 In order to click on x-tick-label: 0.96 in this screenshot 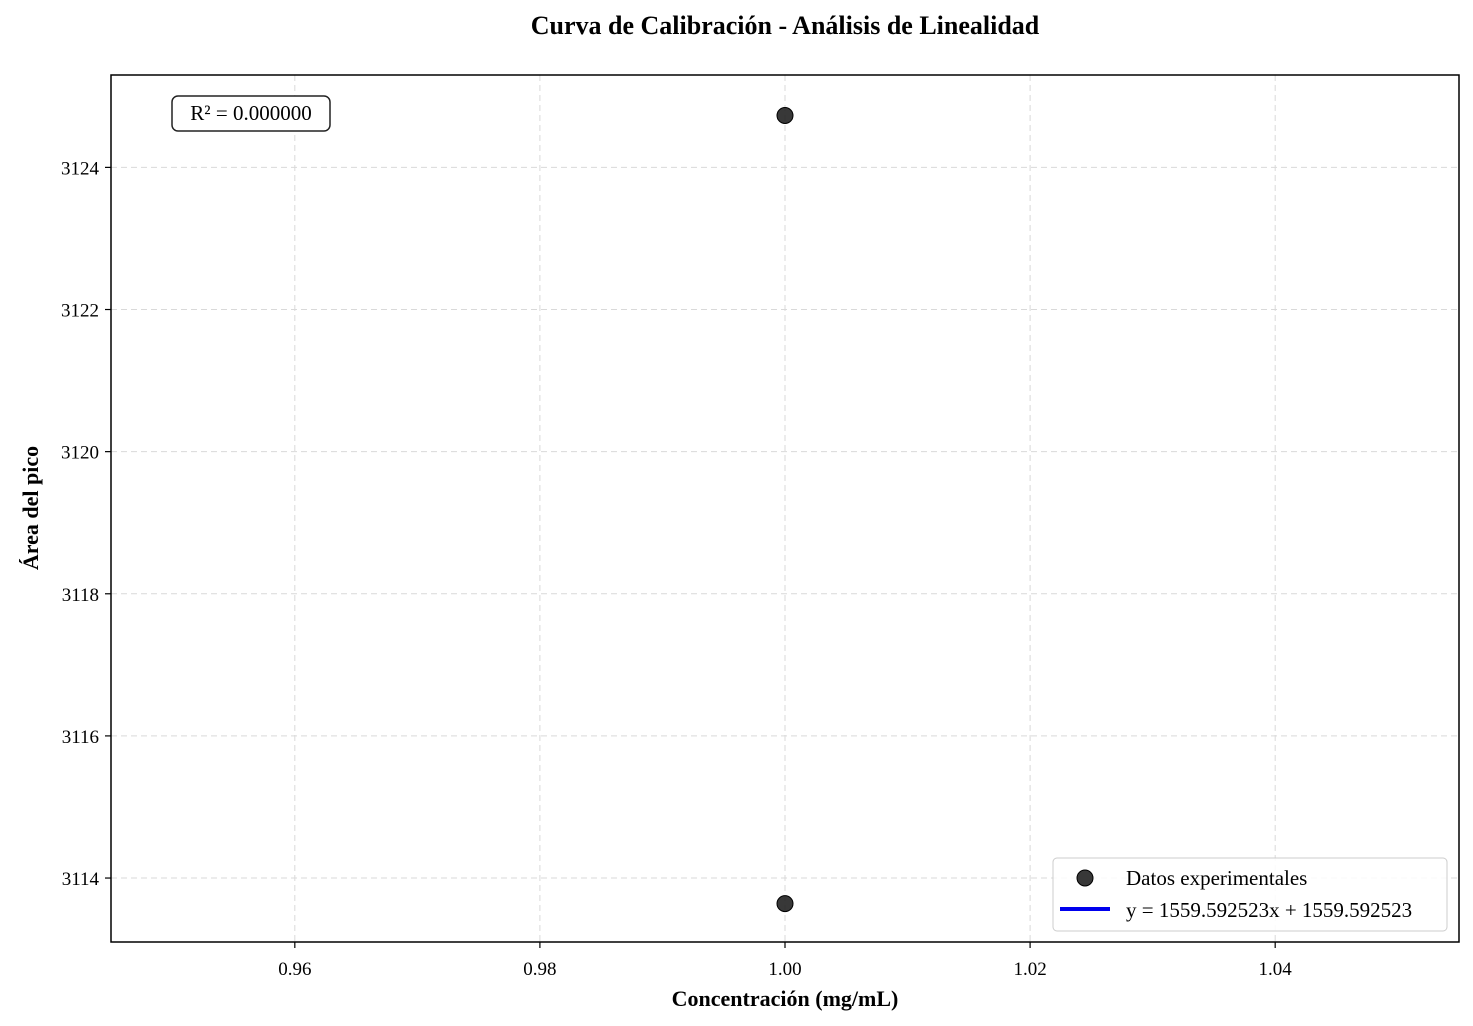, I will do `click(294, 969)`.